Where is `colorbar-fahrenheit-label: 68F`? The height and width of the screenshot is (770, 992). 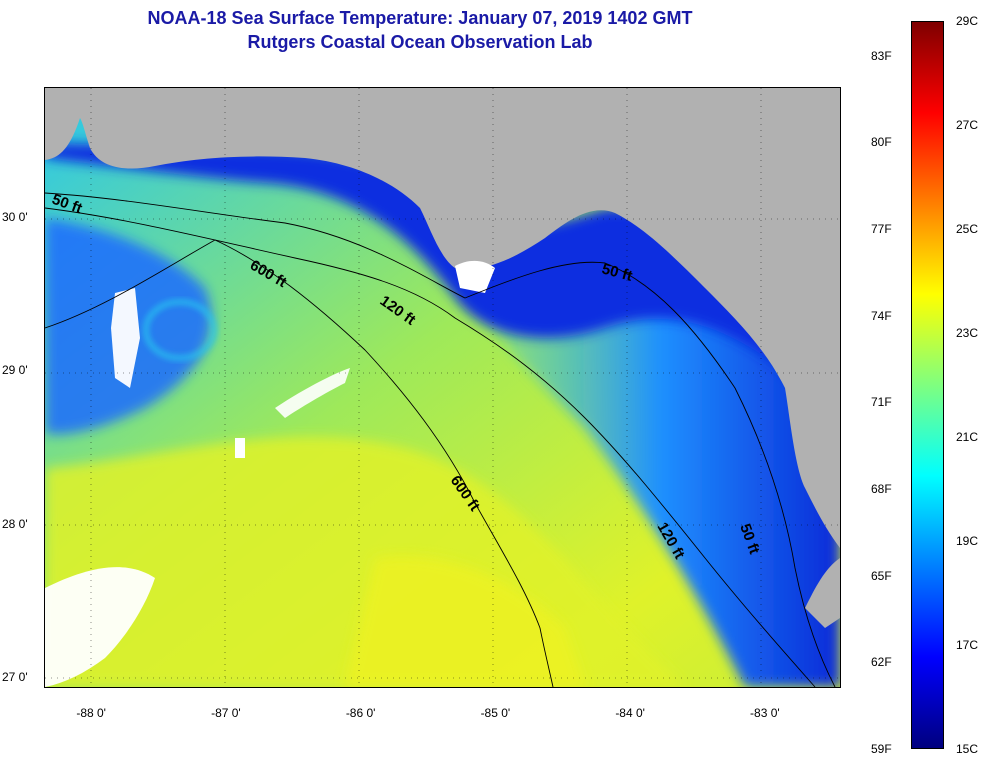 colorbar-fahrenheit-label: 68F is located at coordinates (881, 489).